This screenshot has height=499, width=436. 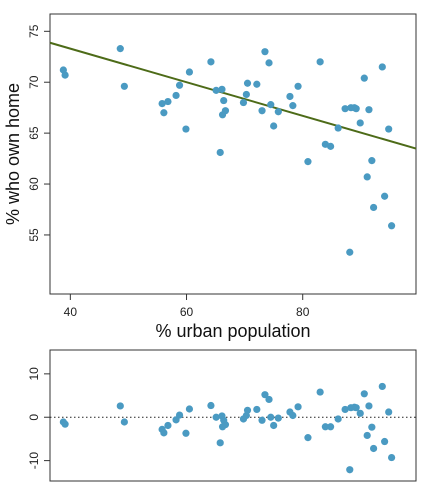 What do you see at coordinates (13, 154) in the screenshot?
I see `y-axis-title: % who own home` at bounding box center [13, 154].